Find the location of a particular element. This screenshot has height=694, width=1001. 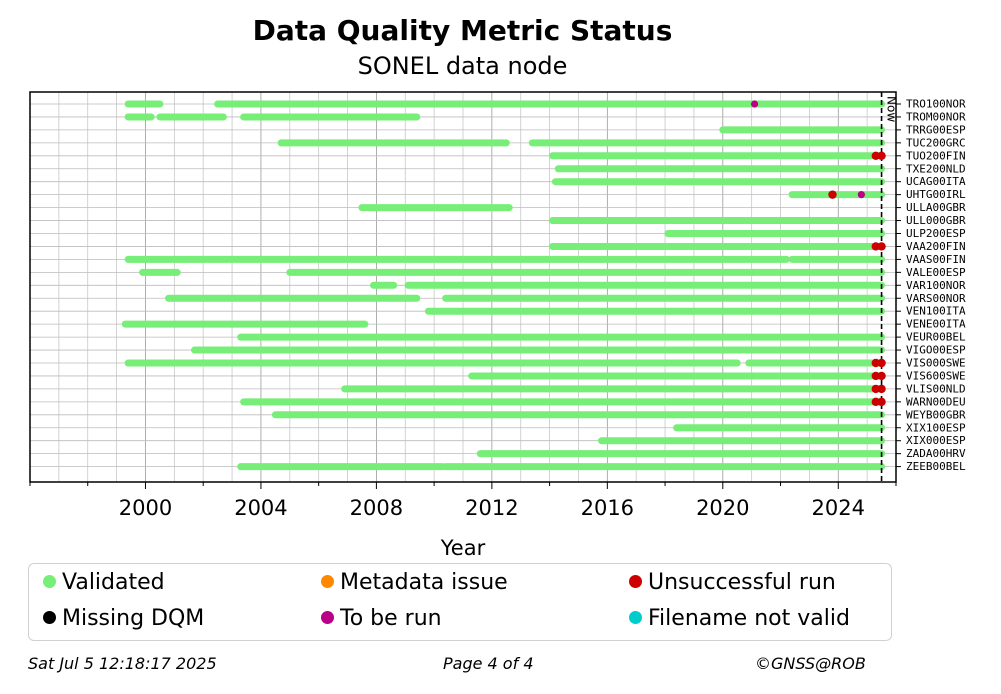

station-label: XIX100ESP is located at coordinates (936, 427).